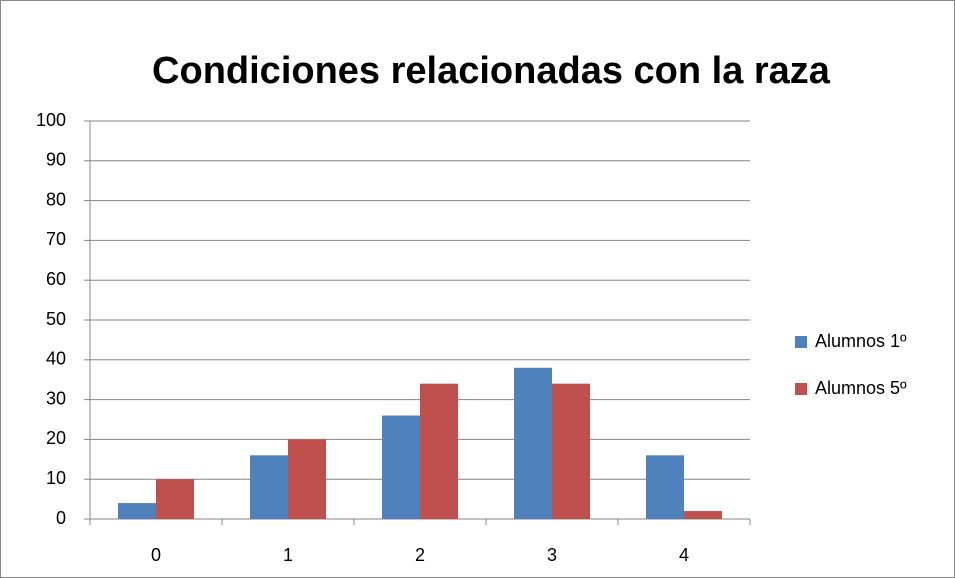 Image resolution: width=955 pixels, height=578 pixels. What do you see at coordinates (56, 478) in the screenshot?
I see `y-tick-label: 10` at bounding box center [56, 478].